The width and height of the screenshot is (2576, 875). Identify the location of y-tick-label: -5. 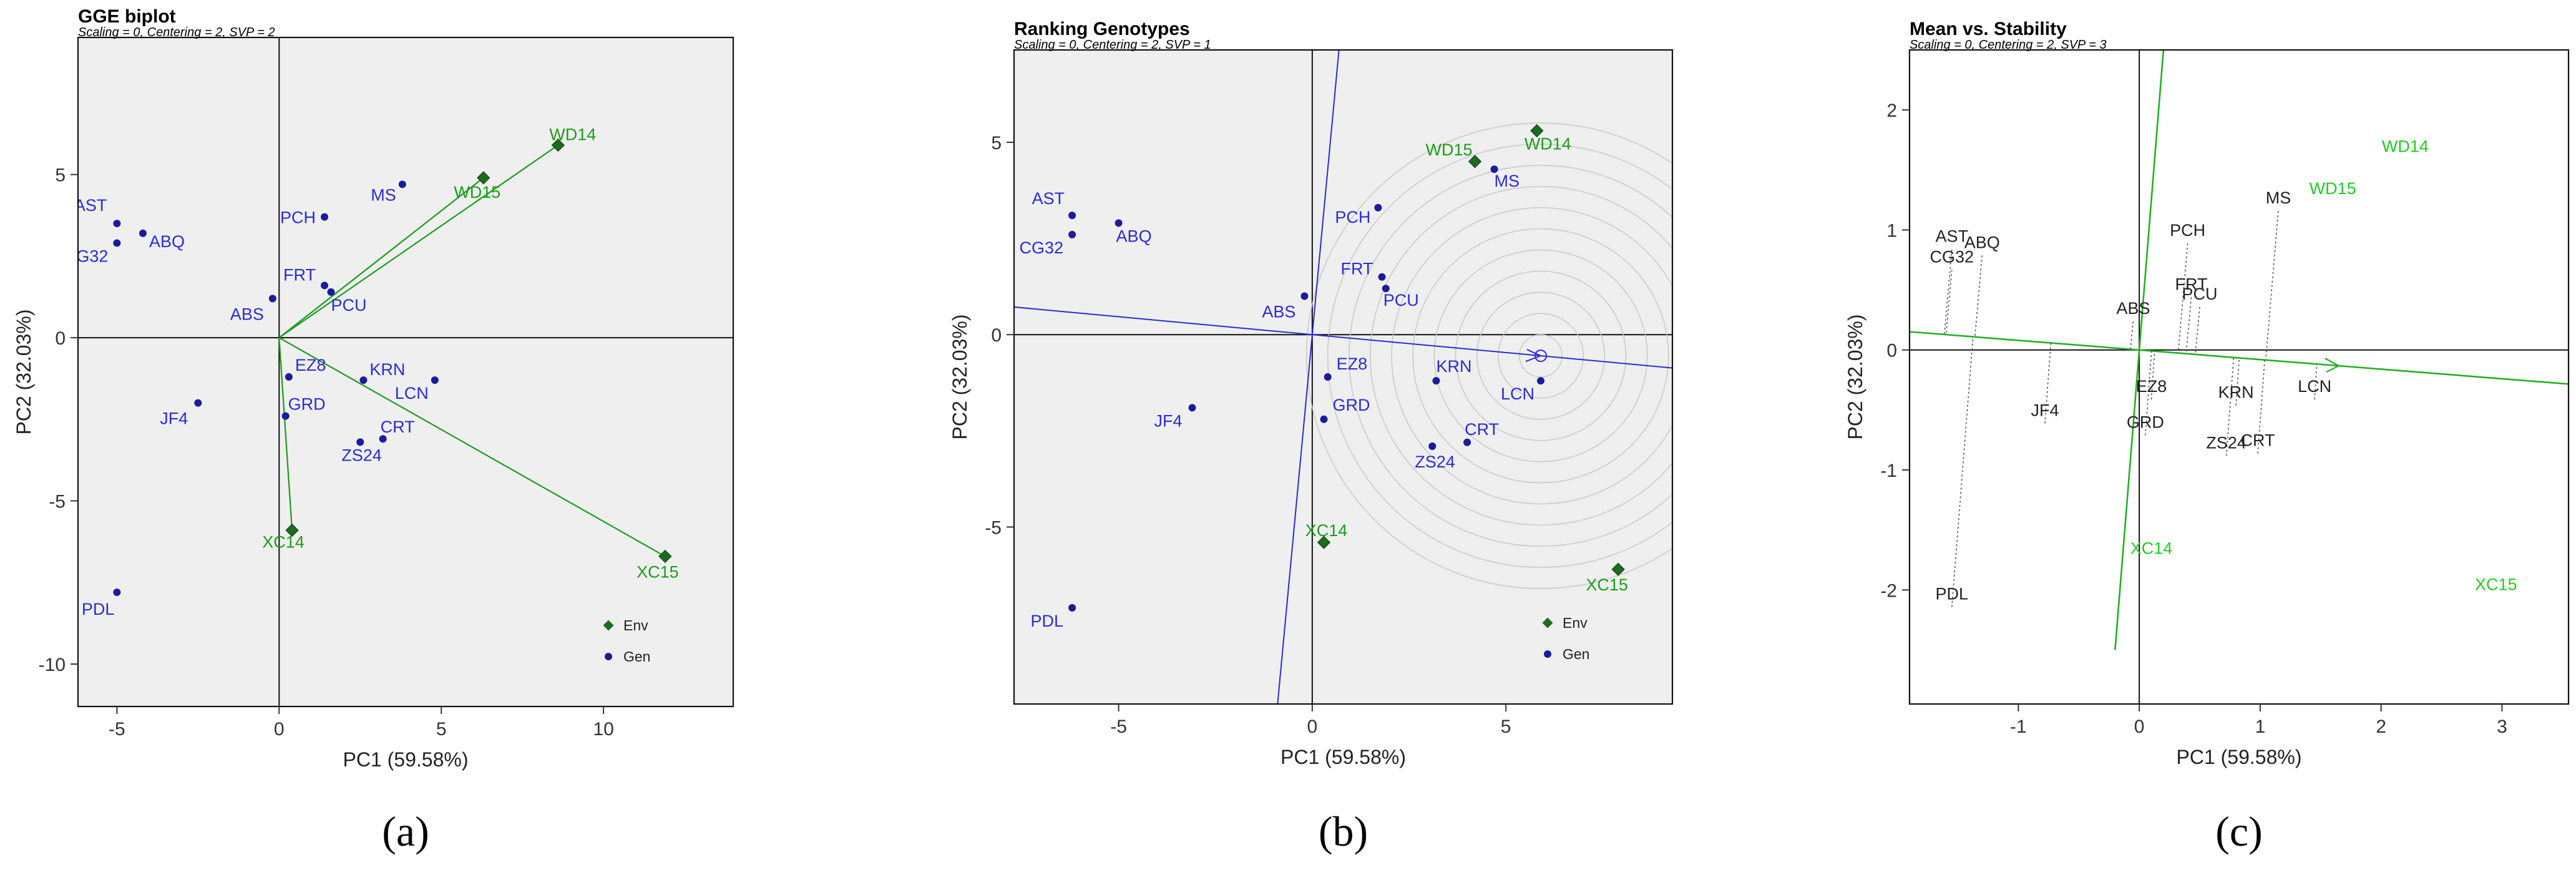
(57, 502).